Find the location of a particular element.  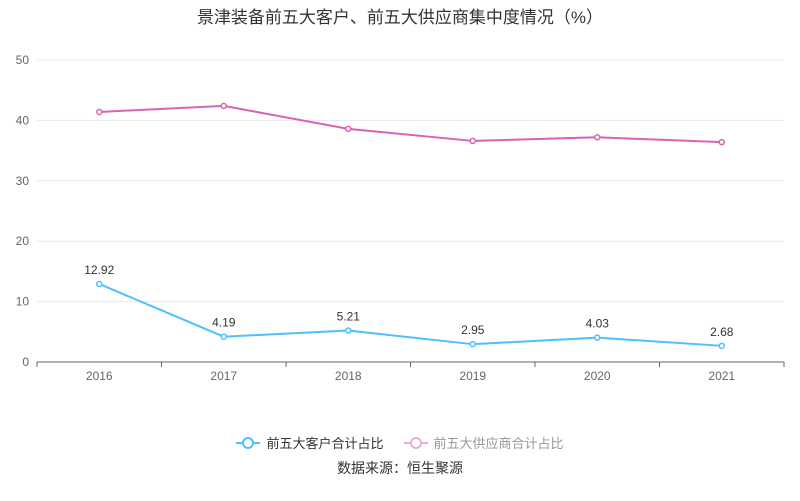

legend: 前五大客户合计占比 前五大供应商合计占比 is located at coordinates (400, 442).